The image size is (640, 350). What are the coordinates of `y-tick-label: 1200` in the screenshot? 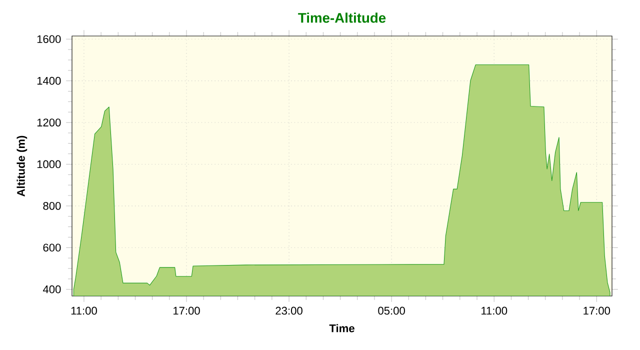 It's located at (49, 122).